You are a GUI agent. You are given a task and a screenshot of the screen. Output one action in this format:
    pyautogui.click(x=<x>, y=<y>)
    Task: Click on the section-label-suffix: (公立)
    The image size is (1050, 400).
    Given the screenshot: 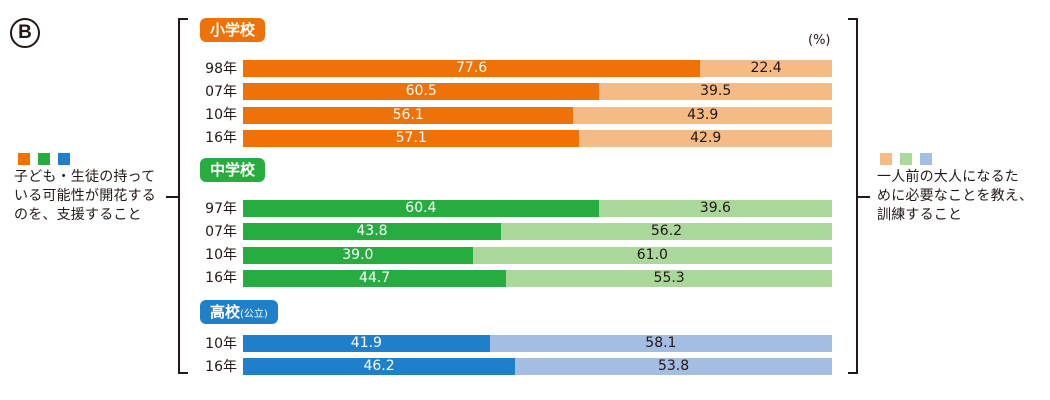 What is the action you would take?
    pyautogui.click(x=254, y=314)
    